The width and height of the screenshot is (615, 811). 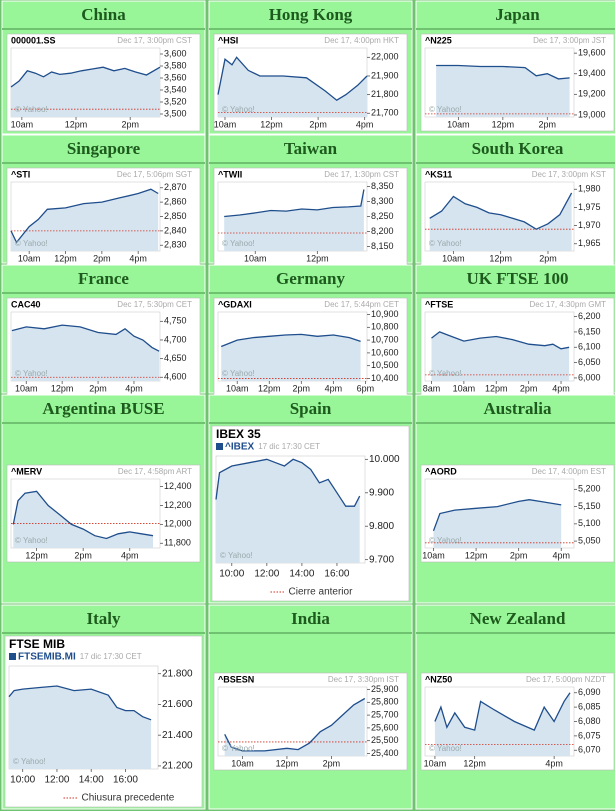 What do you see at coordinates (517, 278) in the screenshot?
I see `cell-title: UK FTSE 100` at bounding box center [517, 278].